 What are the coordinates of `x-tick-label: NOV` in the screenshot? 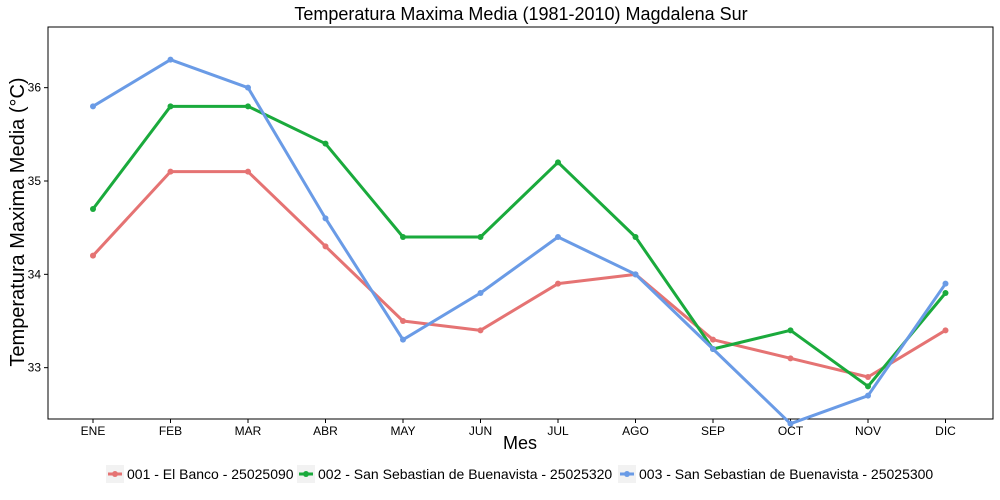 It's located at (868, 431).